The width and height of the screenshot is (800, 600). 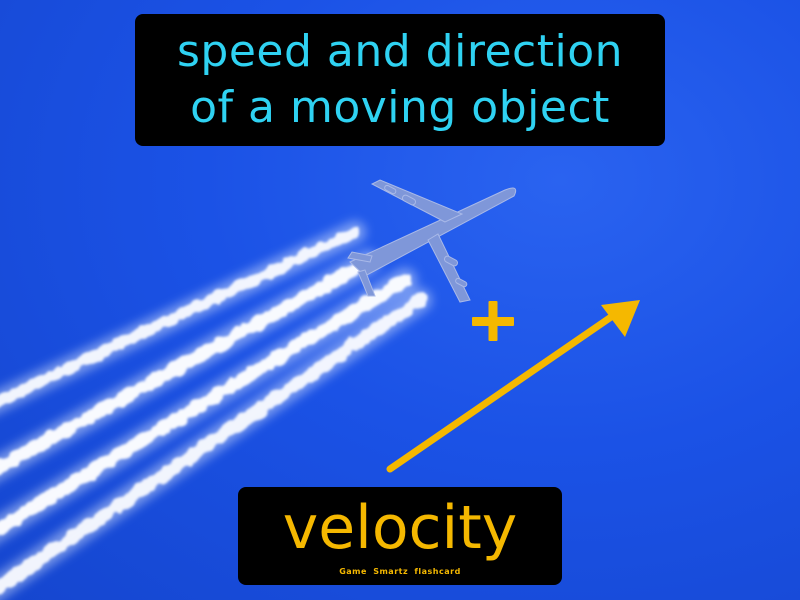 What do you see at coordinates (400, 571) in the screenshot?
I see `brand-label: Game Smartz flashcard` at bounding box center [400, 571].